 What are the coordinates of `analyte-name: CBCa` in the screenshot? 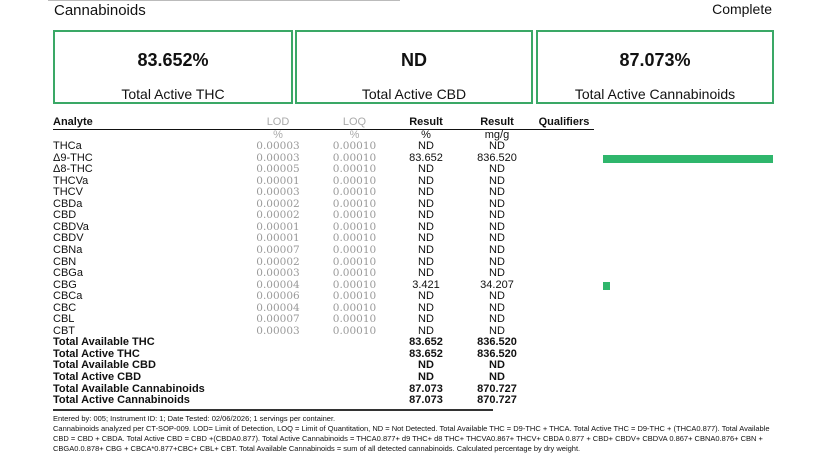 It's located at (68, 296).